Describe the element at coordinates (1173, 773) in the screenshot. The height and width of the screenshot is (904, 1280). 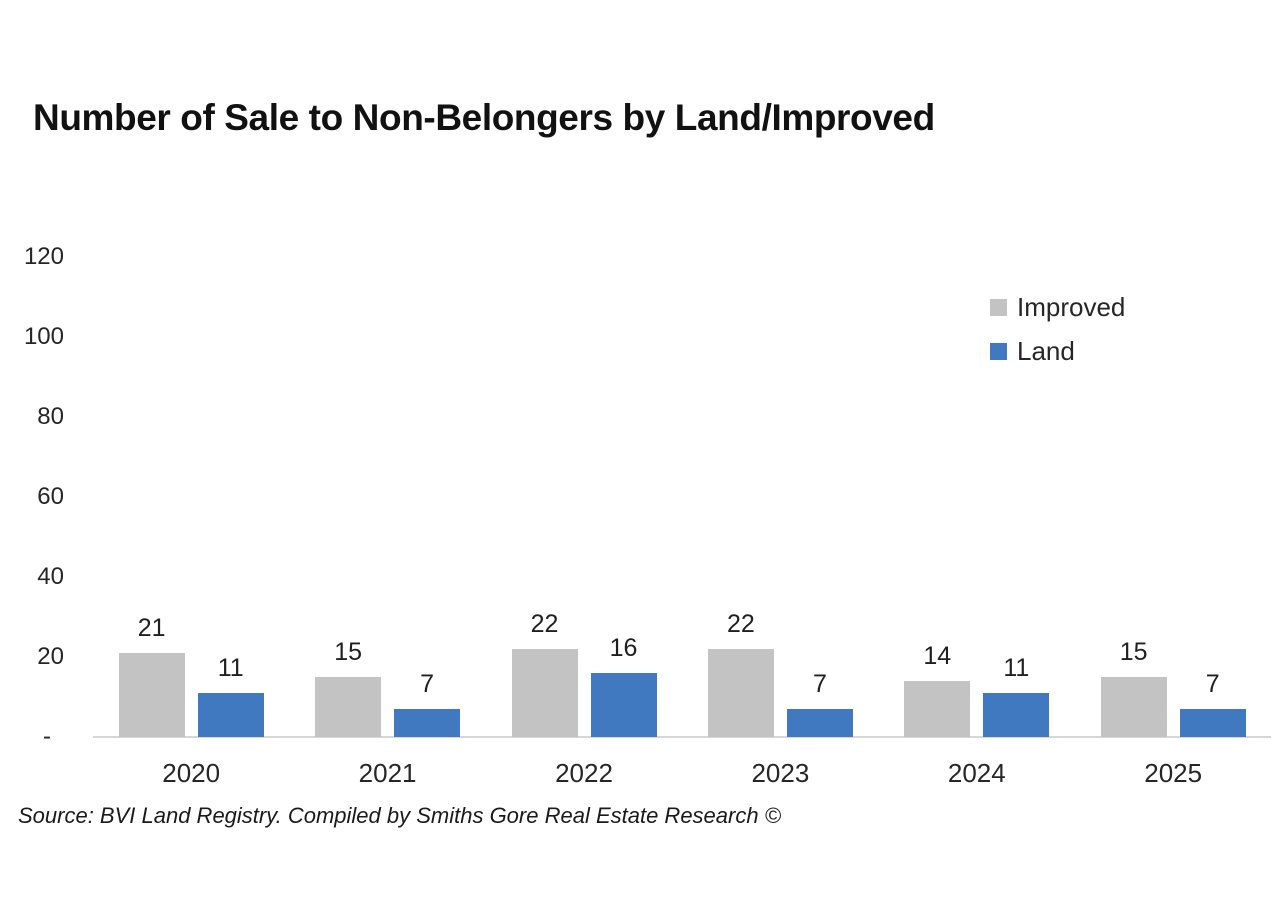
I see `x-axis-label-2025: 2025` at that location.